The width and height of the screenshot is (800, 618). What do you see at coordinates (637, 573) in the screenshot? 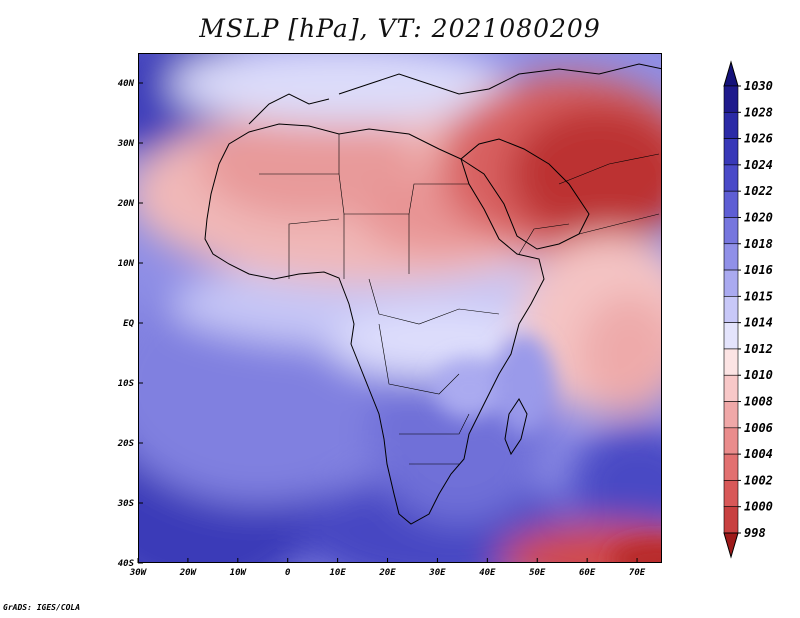
I see `lon-tick-label: 70E` at bounding box center [637, 573].